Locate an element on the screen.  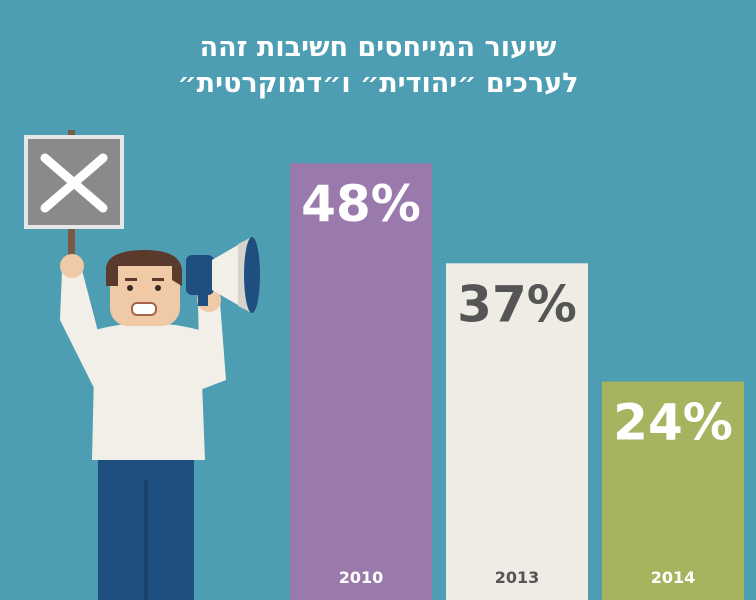
chart-title-line-1: שיעור המייחסים חשיבות זהה is located at coordinates (378, 47).